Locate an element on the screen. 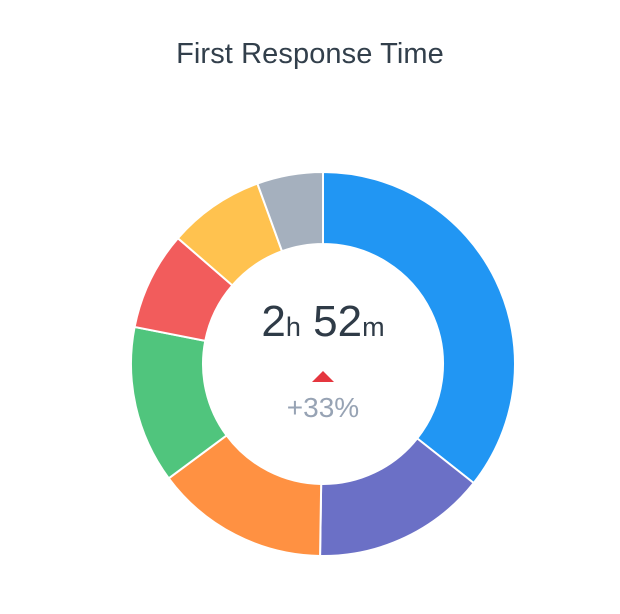  duration-hours-unit: h is located at coordinates (293, 327).